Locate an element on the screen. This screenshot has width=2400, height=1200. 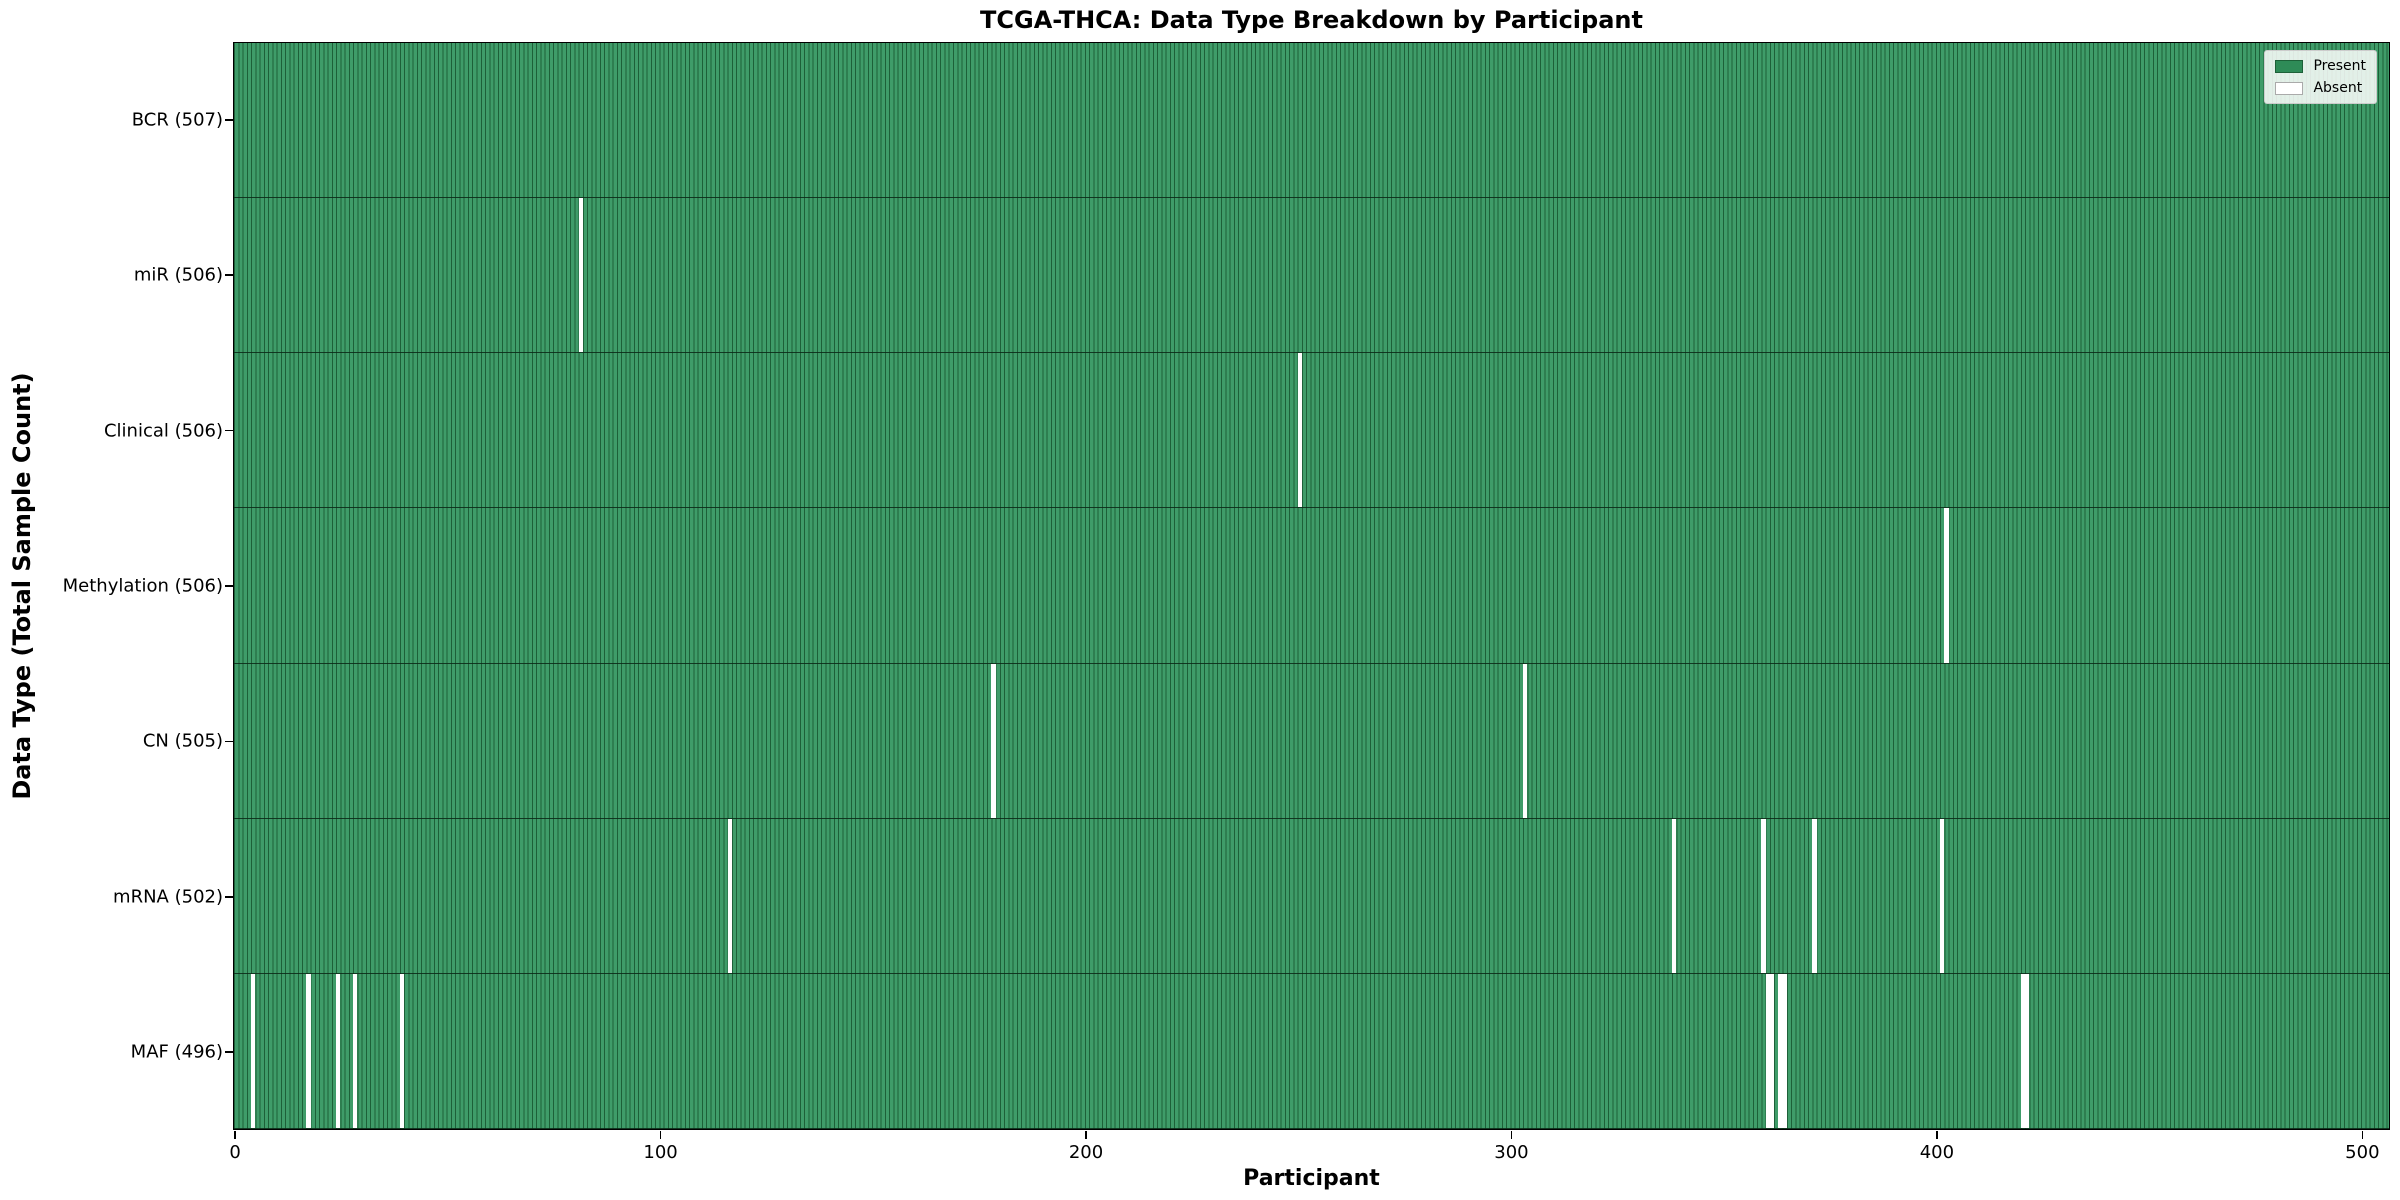
x-tick-label-100: 100 is located at coordinates (660, 1152).